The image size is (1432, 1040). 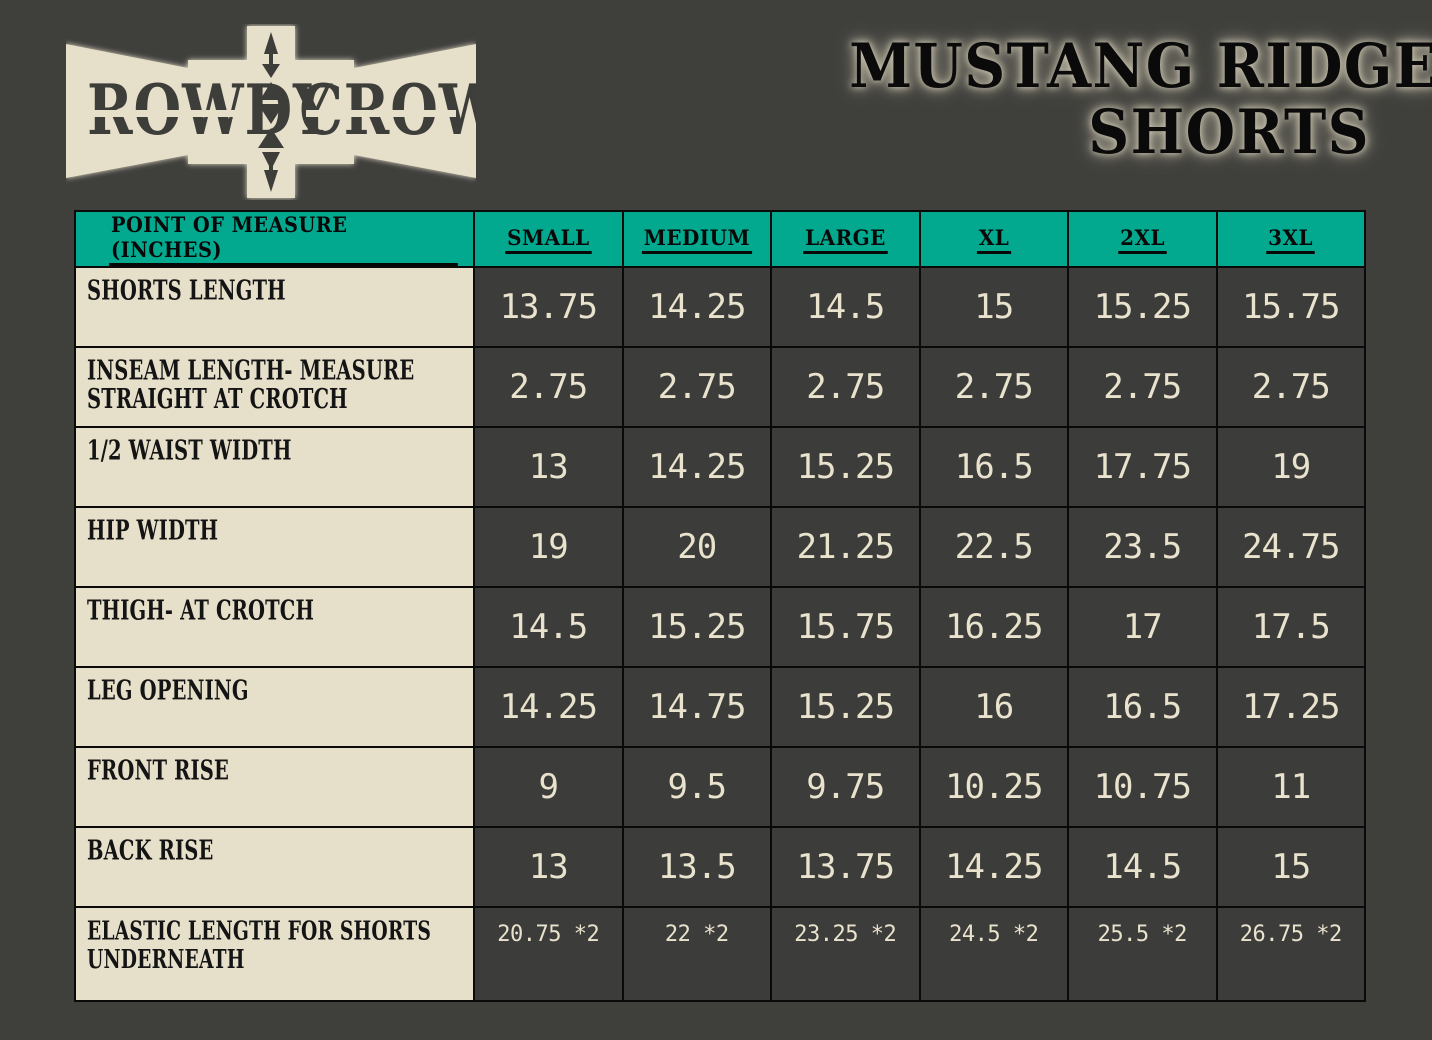 I want to click on cell-hip-3xl: 24.75, so click(x=1290, y=547).